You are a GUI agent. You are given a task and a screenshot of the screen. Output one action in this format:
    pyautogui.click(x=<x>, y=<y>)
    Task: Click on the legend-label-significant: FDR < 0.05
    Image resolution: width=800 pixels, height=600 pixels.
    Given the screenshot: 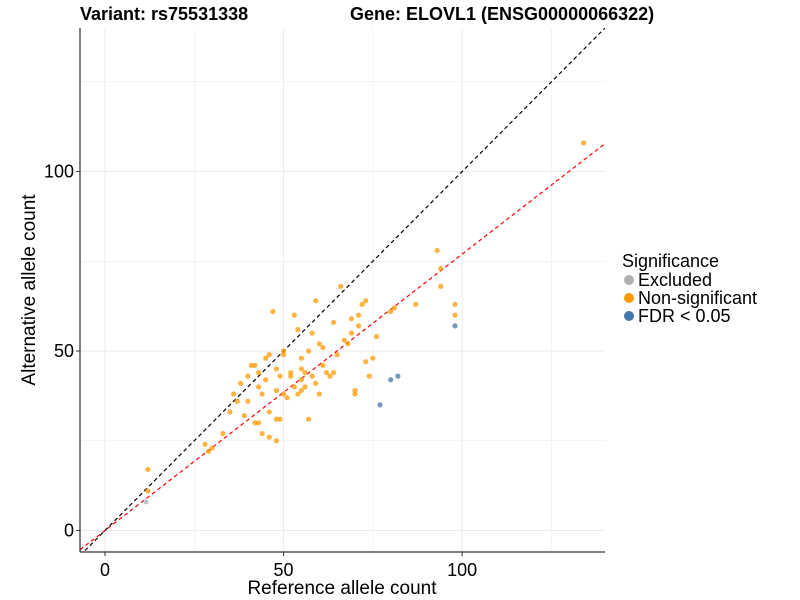 What is the action you would take?
    pyautogui.click(x=684, y=316)
    